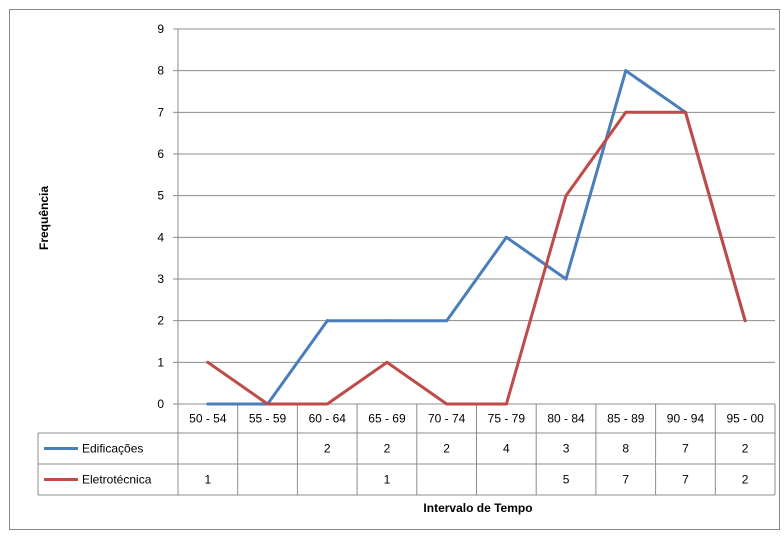 This screenshot has width=784, height=536. I want to click on table-cell-value: 4, so click(506, 449).